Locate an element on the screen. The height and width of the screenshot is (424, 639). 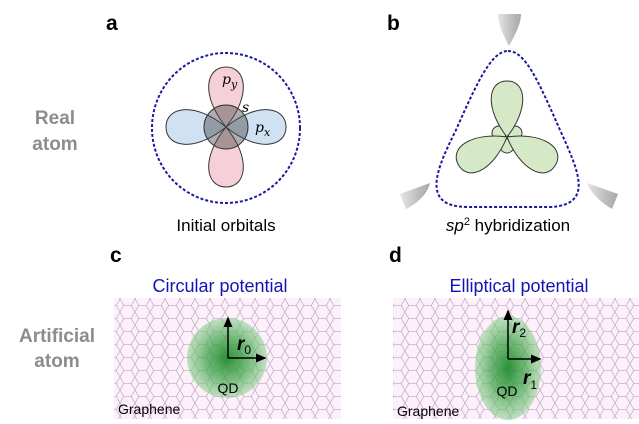
panel-c: c Circular potential r0 QD Graphene is located at coordinates (225, 331).